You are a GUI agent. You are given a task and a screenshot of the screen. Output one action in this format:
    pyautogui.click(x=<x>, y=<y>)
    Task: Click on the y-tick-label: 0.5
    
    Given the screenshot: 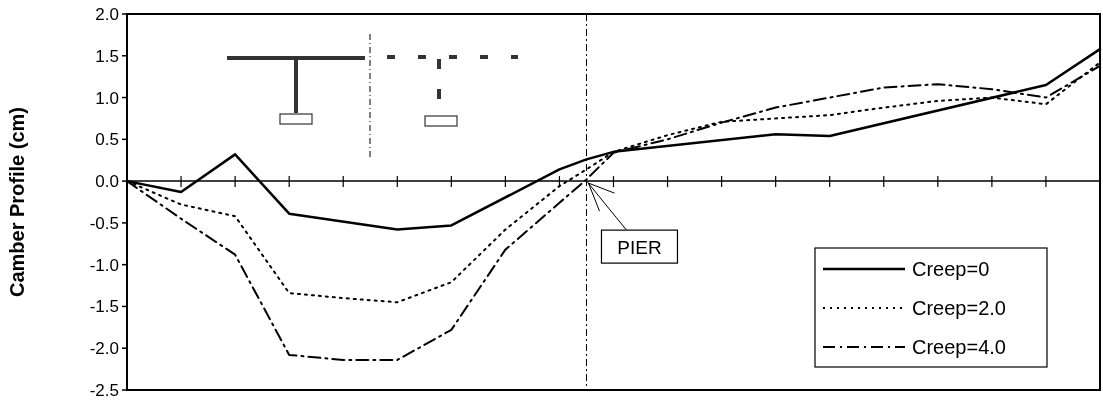 What is the action you would take?
    pyautogui.click(x=107, y=140)
    